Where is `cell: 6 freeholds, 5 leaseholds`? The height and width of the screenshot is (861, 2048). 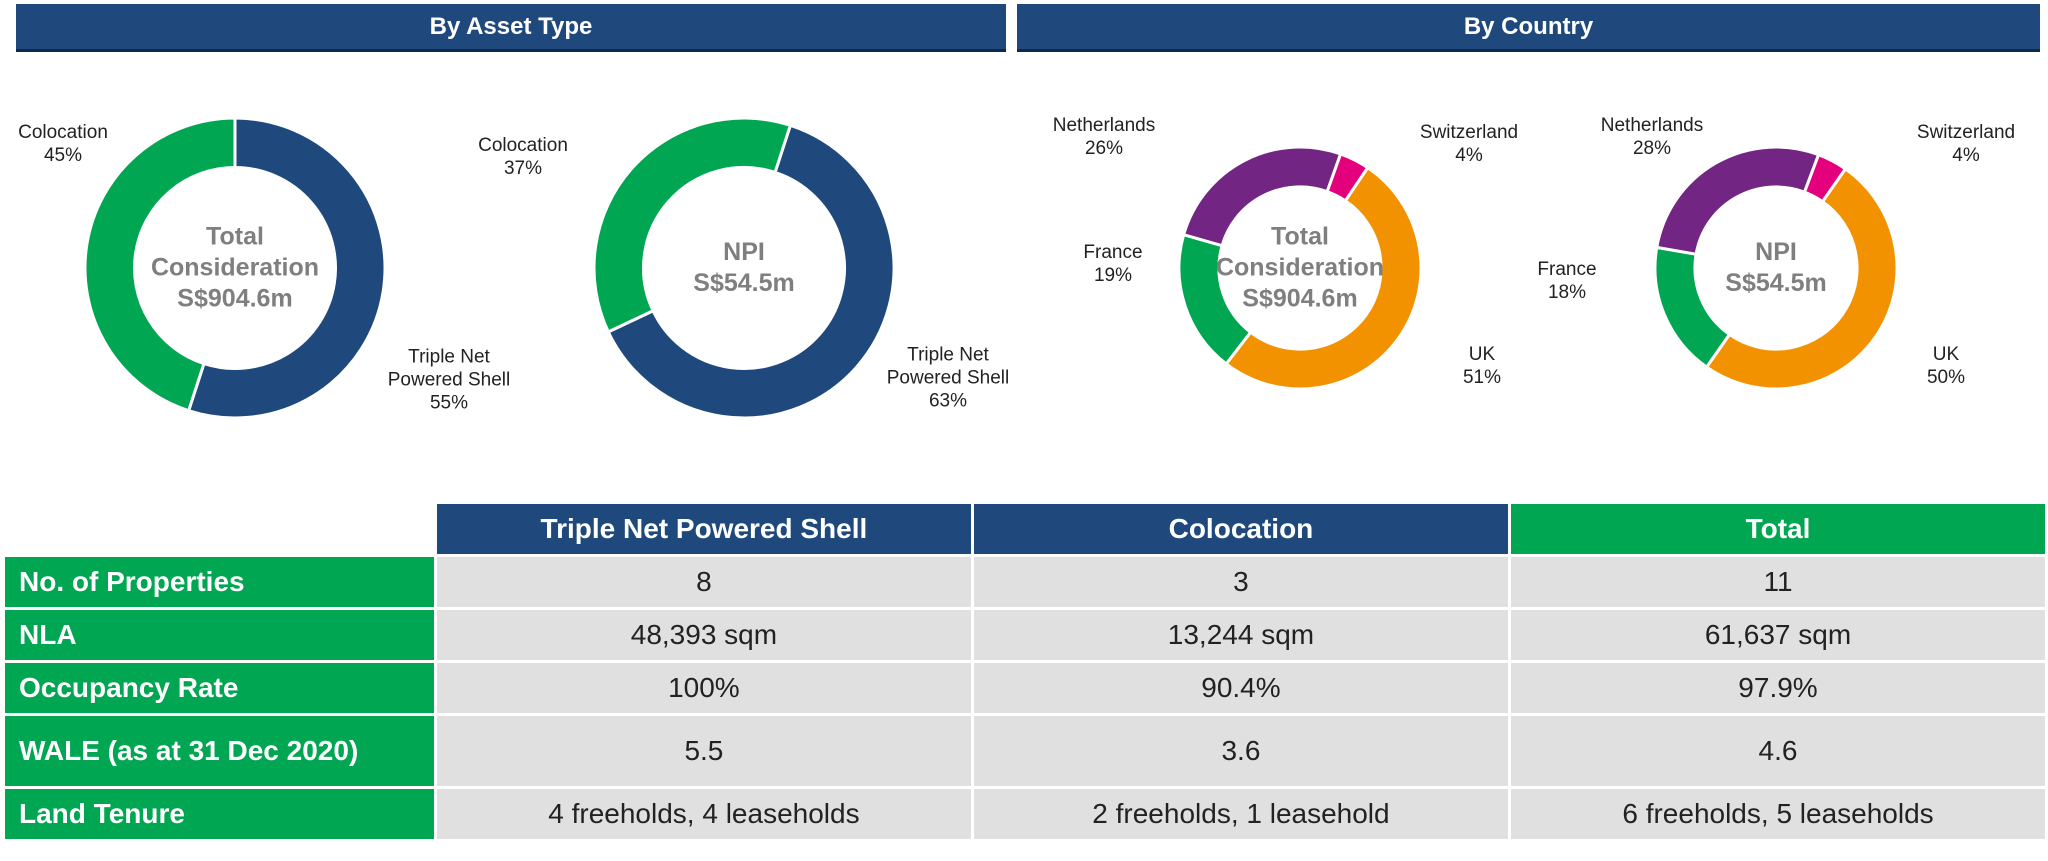 cell: 6 freeholds, 5 leaseholds is located at coordinates (1778, 814).